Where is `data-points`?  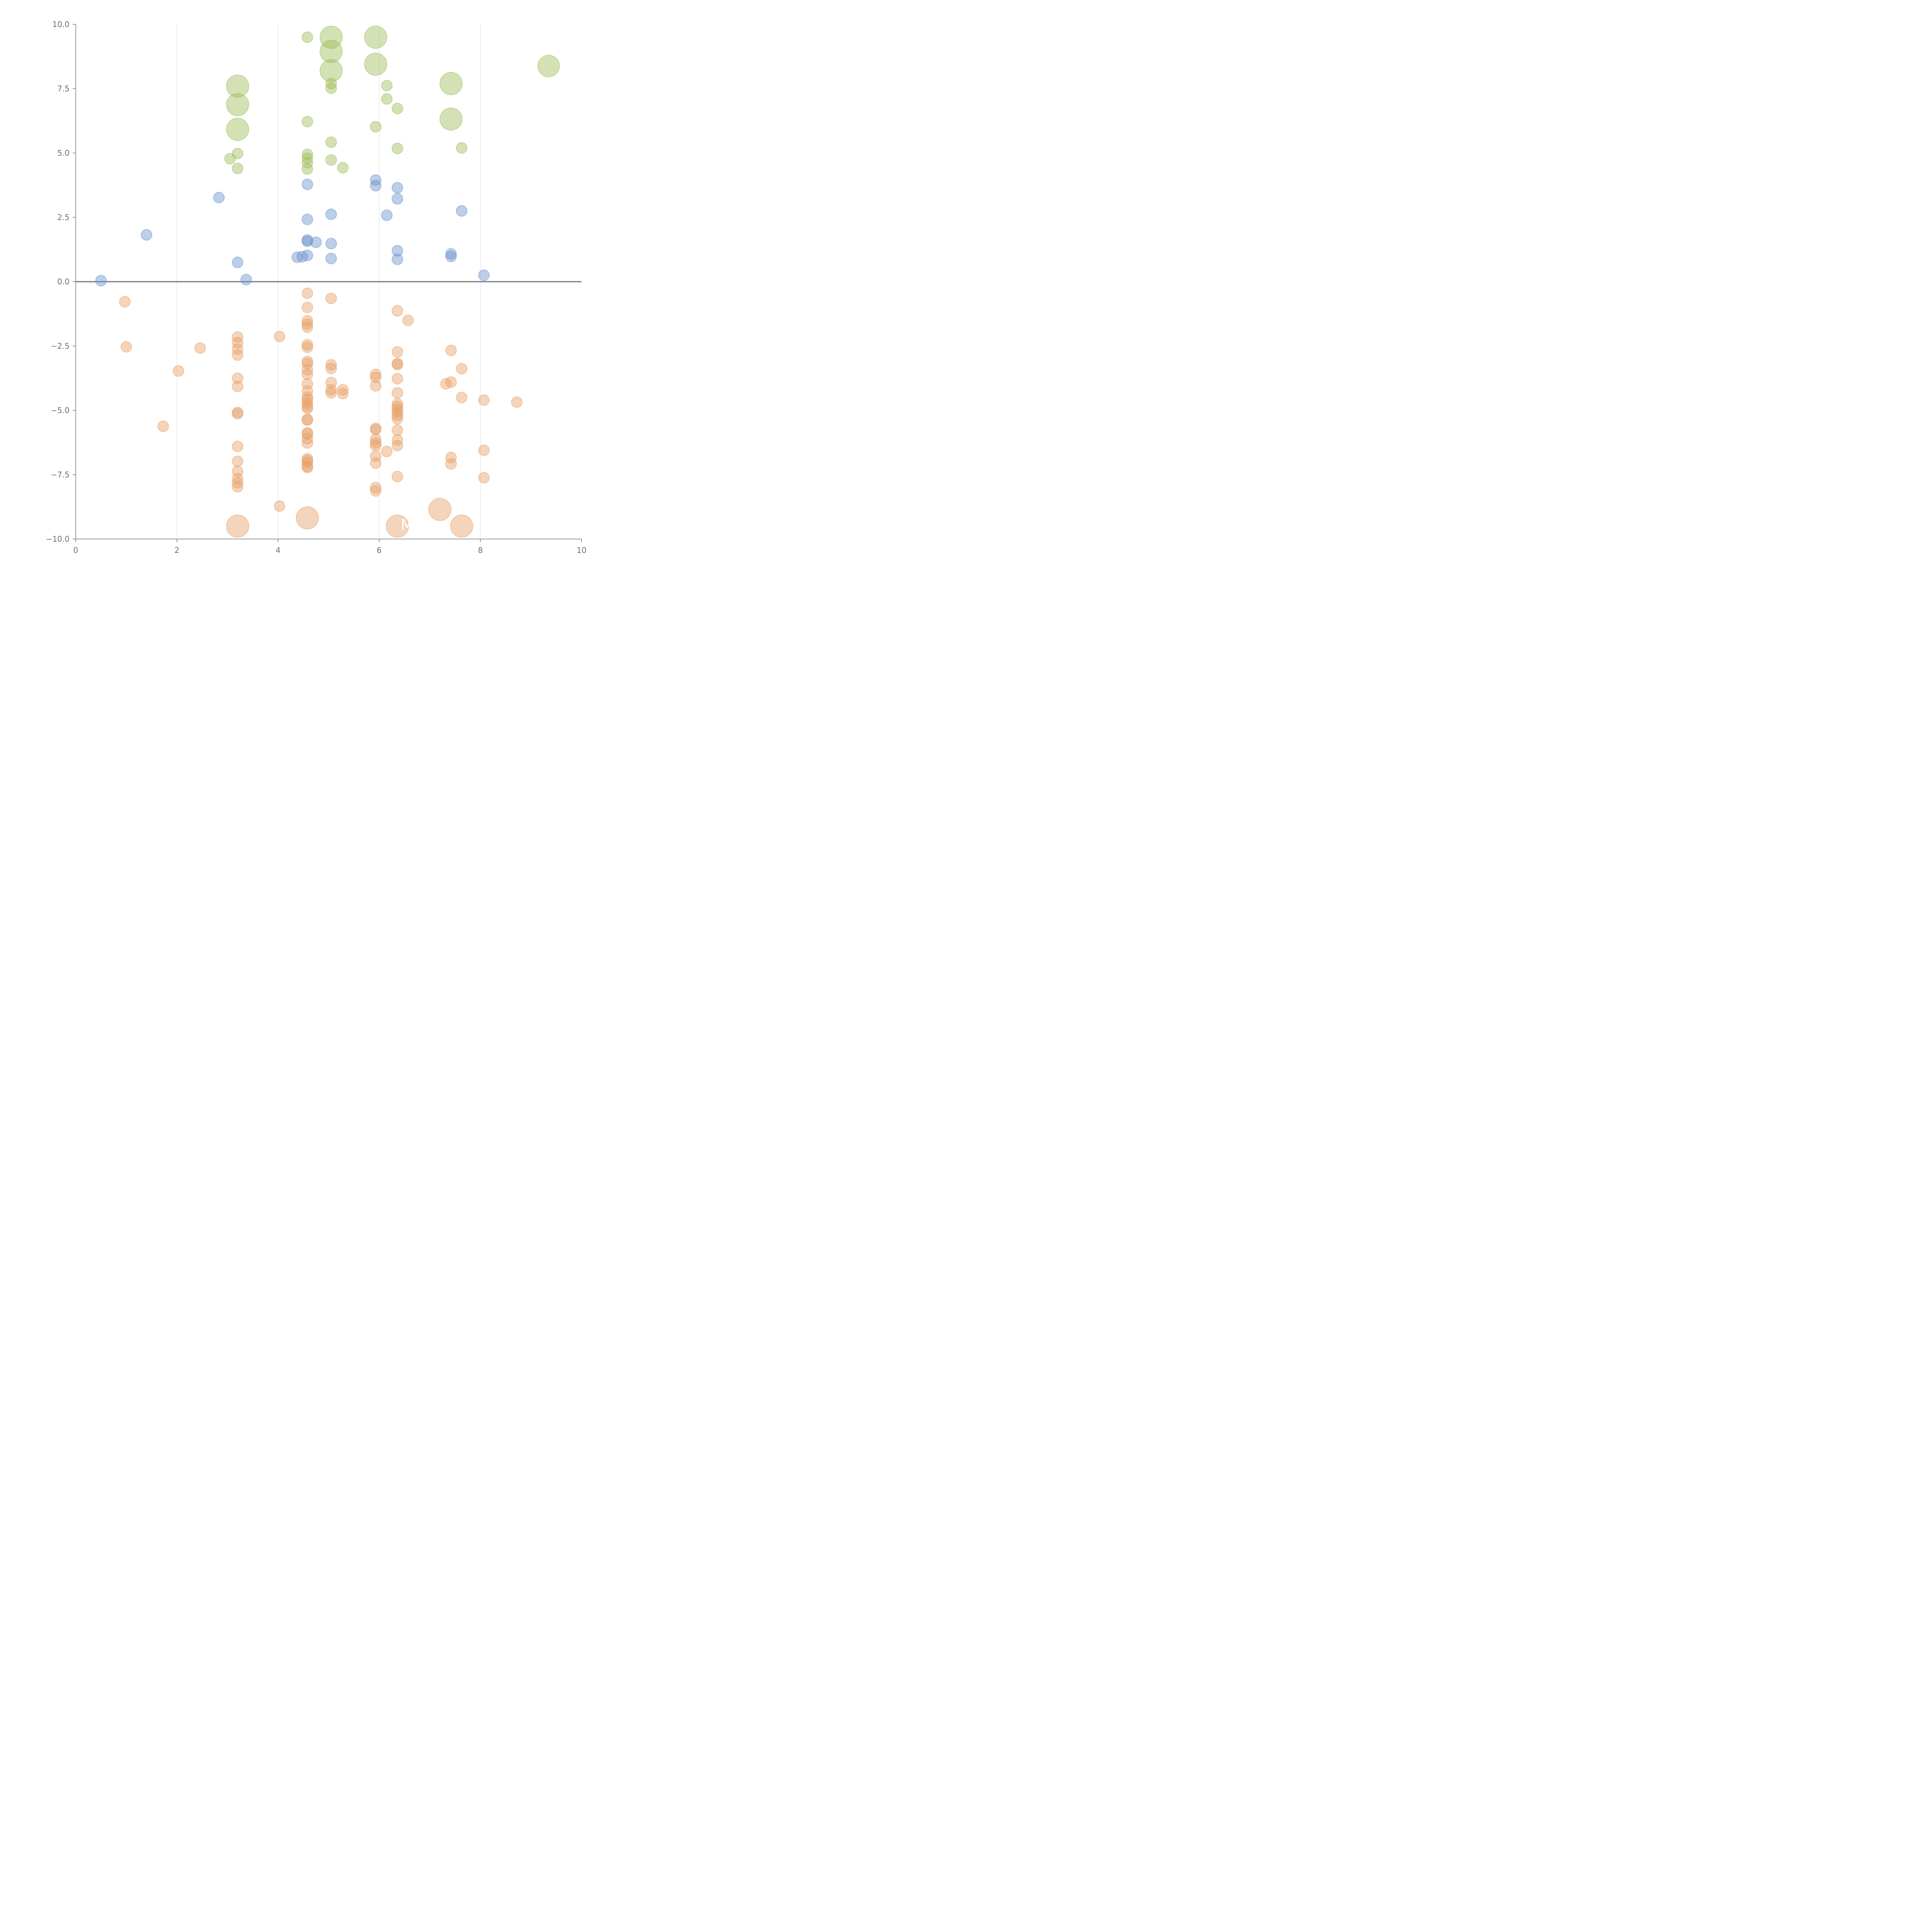
data-points is located at coordinates (328, 282).